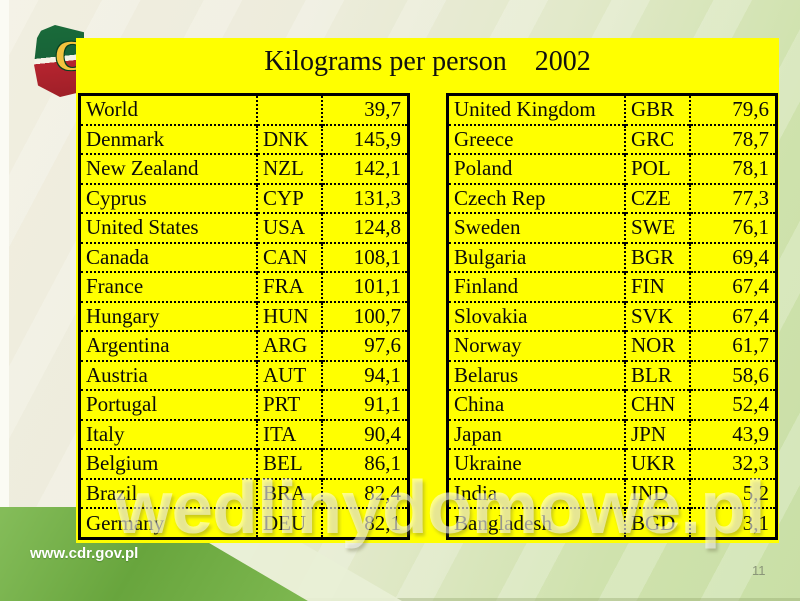 The height and width of the screenshot is (601, 800). Describe the element at coordinates (168, 375) in the screenshot. I see `country-cell: Austria` at that location.